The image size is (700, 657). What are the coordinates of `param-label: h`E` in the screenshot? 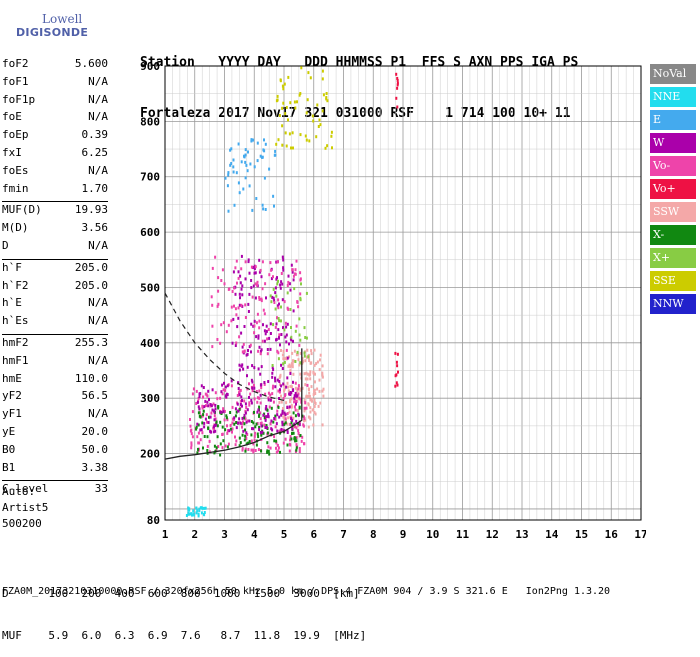 It's located at (12, 303).